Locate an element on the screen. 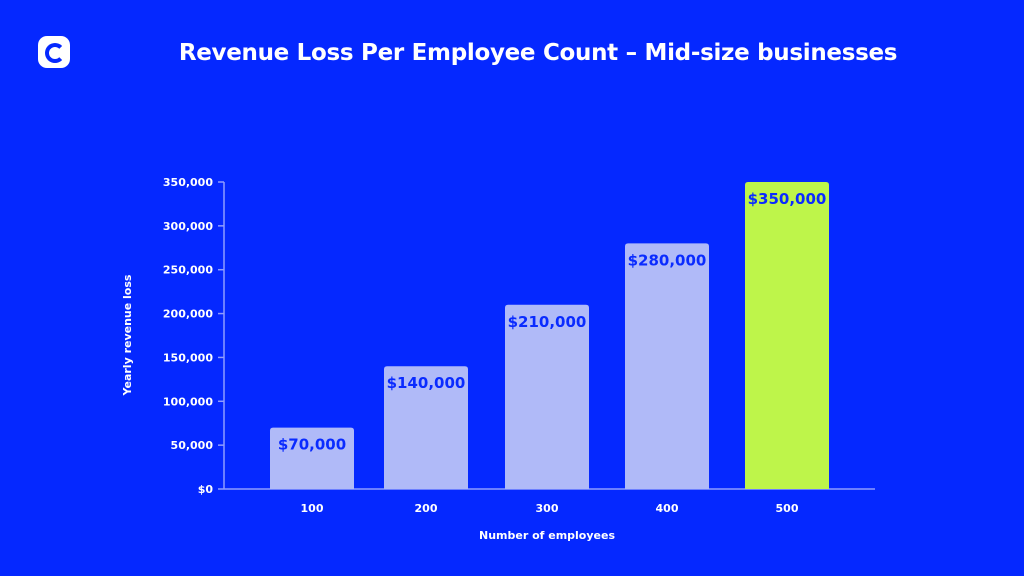 The width and height of the screenshot is (1024, 576). bar-data-label: $70,000 is located at coordinates (312, 445).